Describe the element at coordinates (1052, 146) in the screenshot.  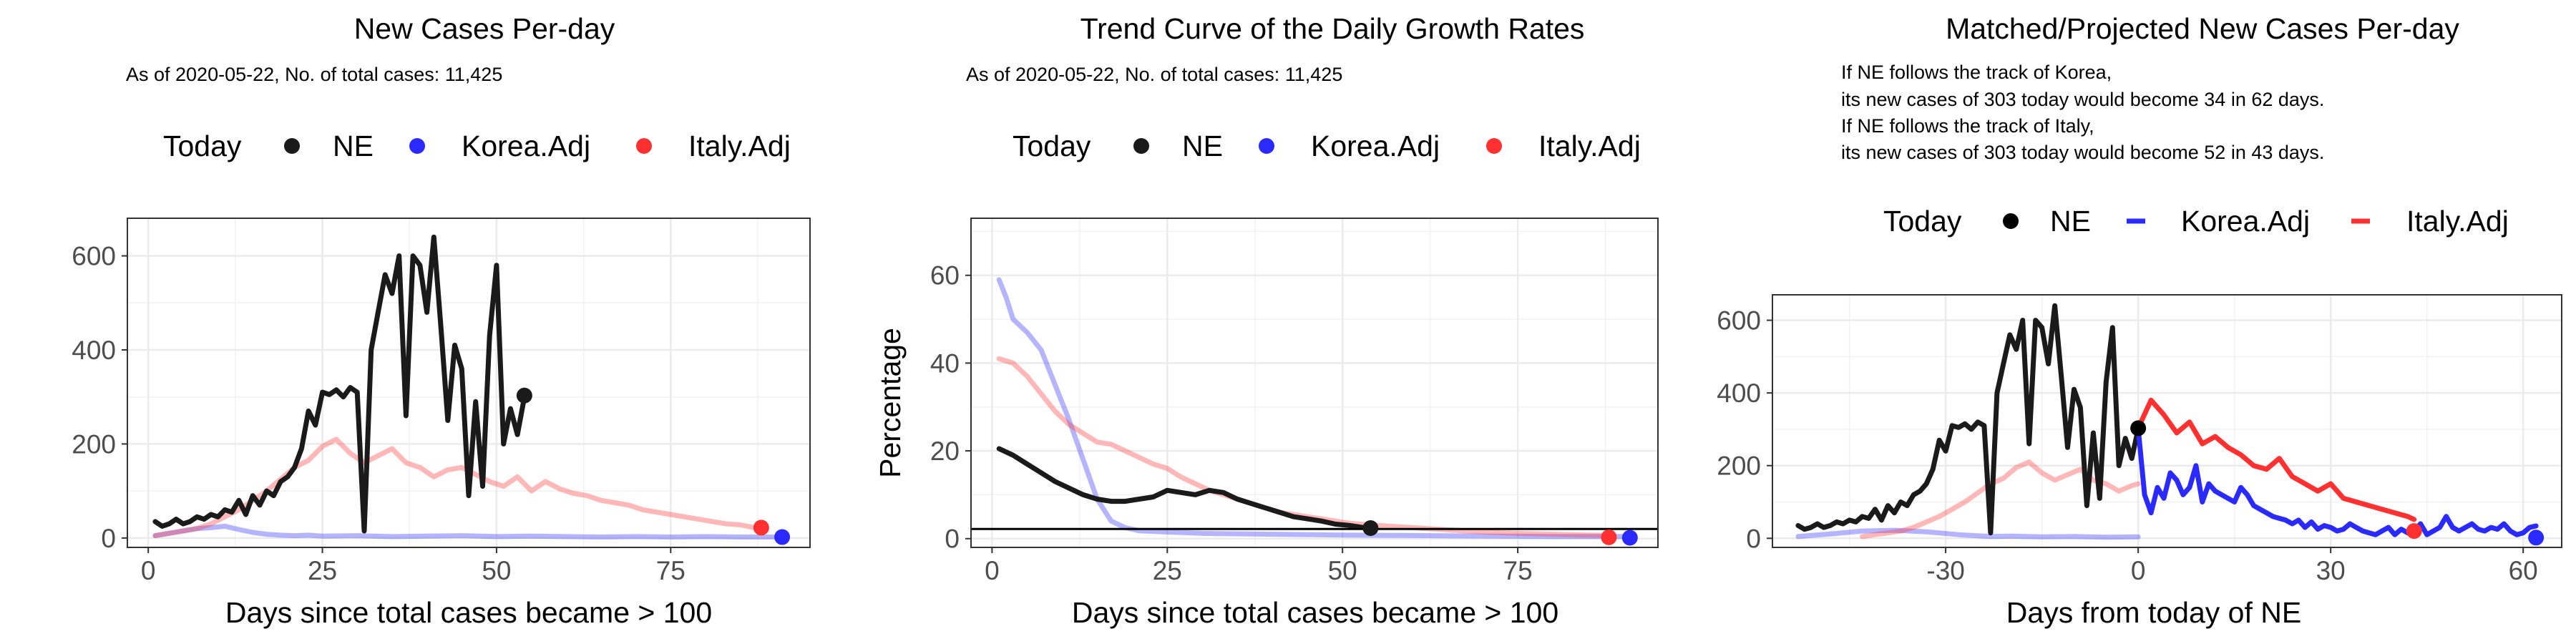
I see `panel-2-legend-title: Today` at that location.